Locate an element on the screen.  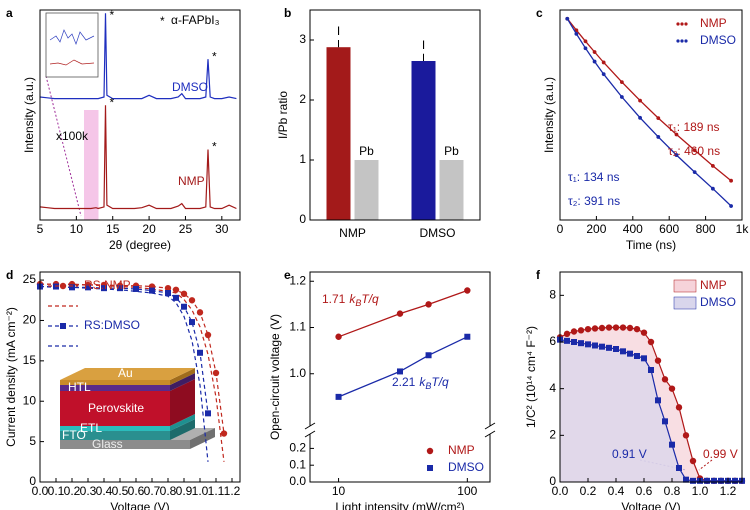
inset-label: FTO is located at coordinates (74, 435).